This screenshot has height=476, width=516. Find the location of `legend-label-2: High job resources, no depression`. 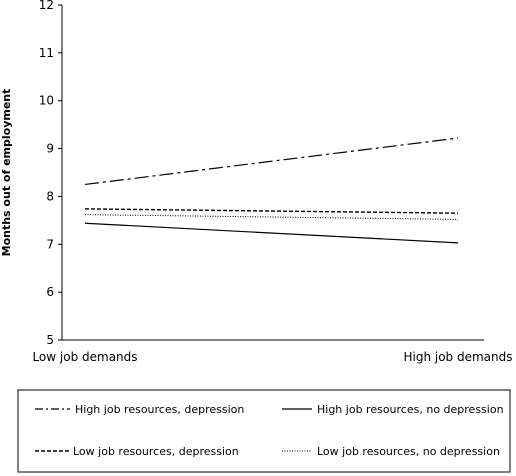

legend-label-2: High job resources, no depression is located at coordinates (410, 409).